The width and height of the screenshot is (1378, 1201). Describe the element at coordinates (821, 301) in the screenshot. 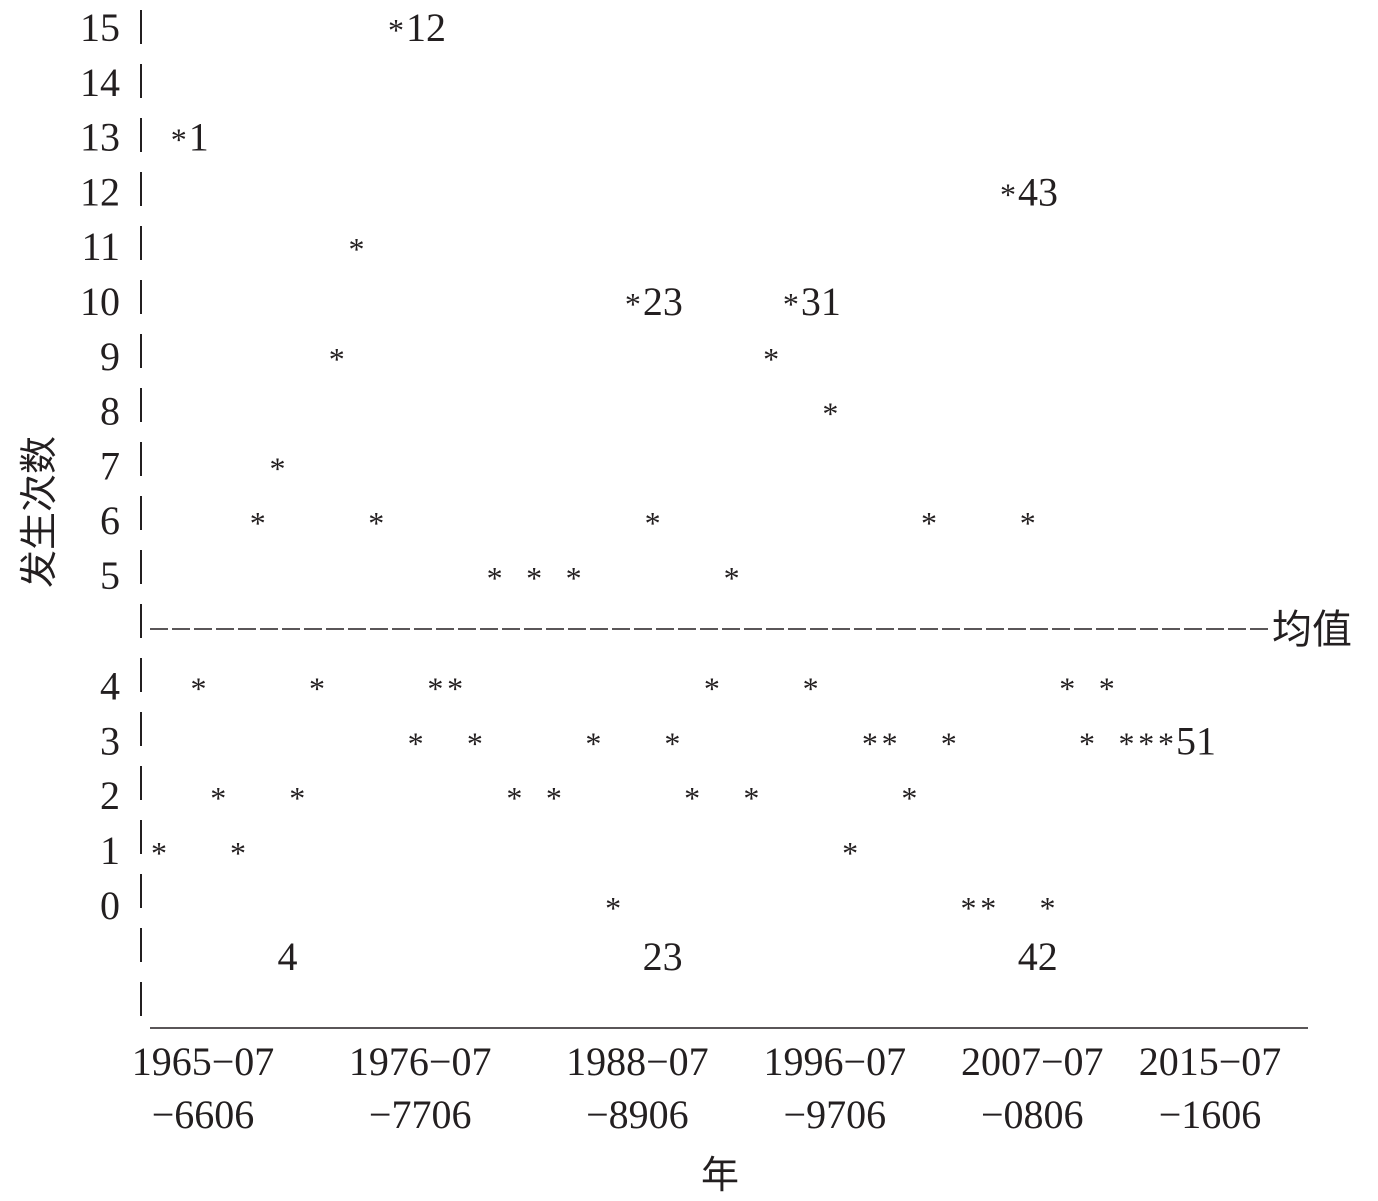

I see `point-annotation: 31` at that location.